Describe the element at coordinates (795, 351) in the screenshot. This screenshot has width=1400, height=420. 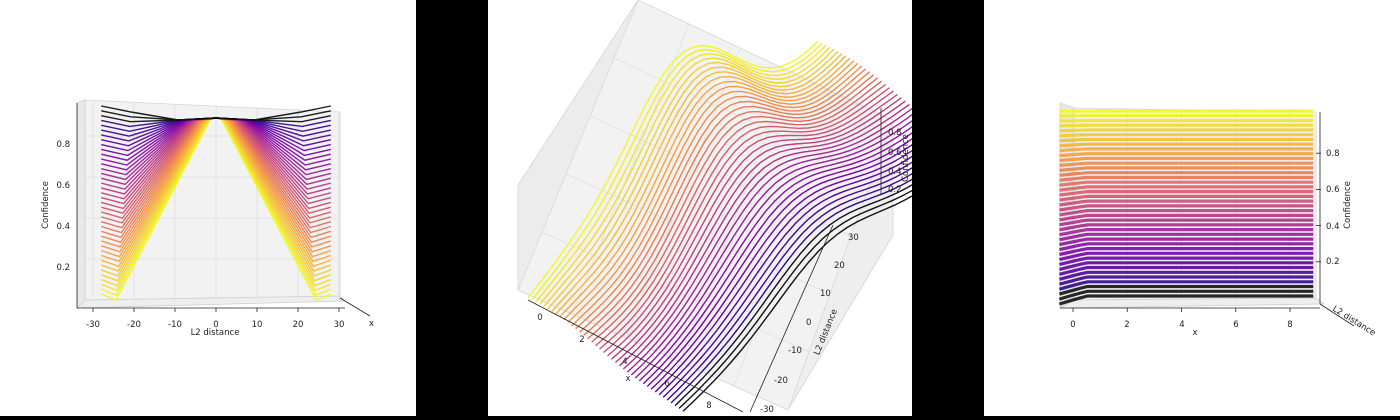
I see `y-tick-label: -10` at that location.